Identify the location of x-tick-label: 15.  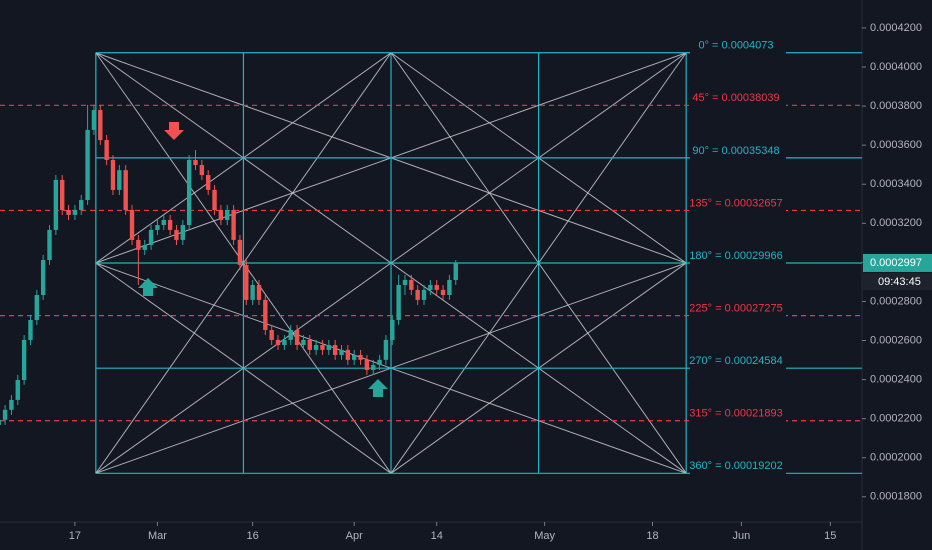
(830, 536).